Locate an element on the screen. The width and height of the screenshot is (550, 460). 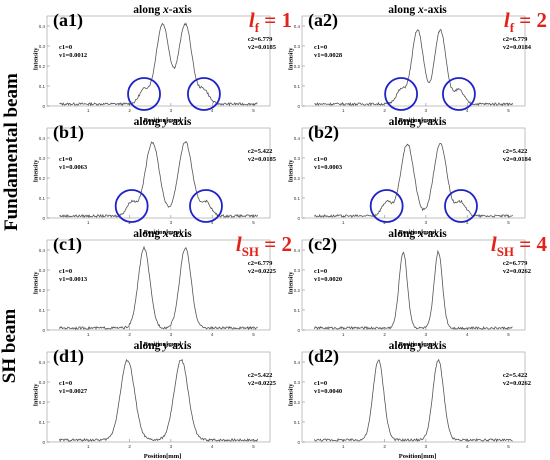
panel-label: (b1) is located at coordinates (68, 132).